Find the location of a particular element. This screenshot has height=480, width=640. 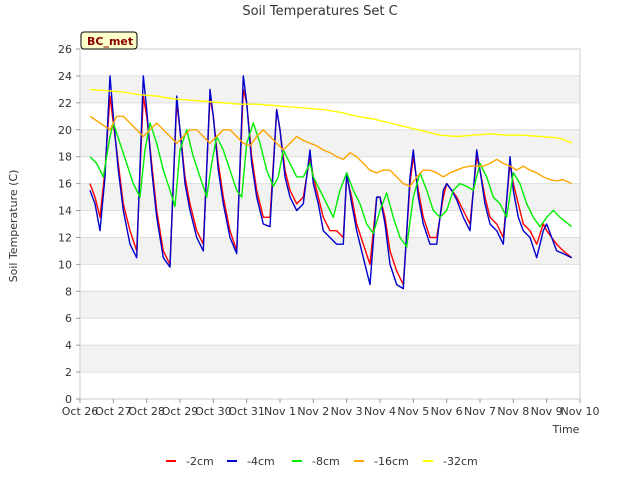

station-badge-label: BC_met is located at coordinates (110, 41).